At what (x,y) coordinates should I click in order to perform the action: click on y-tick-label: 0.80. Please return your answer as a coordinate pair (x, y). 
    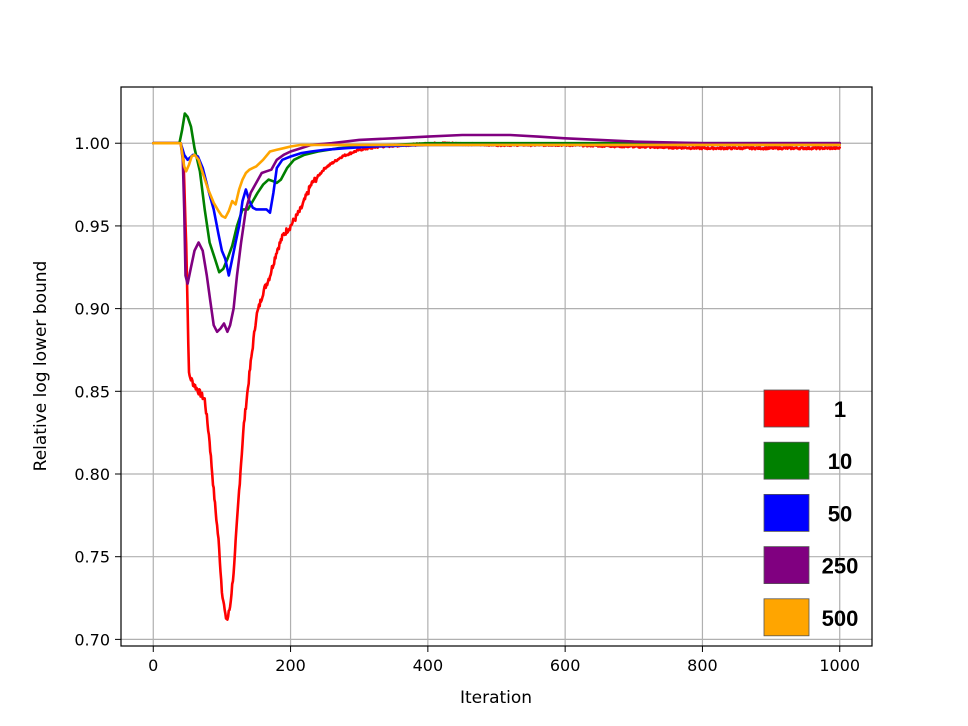
    Looking at the image, I should click on (92, 474).